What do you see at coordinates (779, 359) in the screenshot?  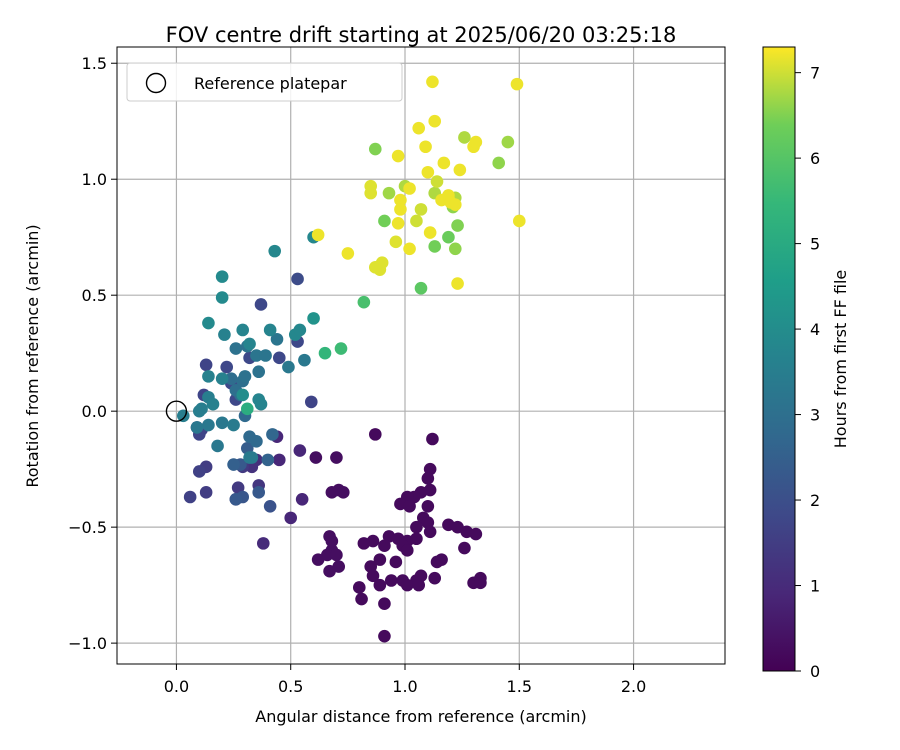 I see `colorbar-gradient` at bounding box center [779, 359].